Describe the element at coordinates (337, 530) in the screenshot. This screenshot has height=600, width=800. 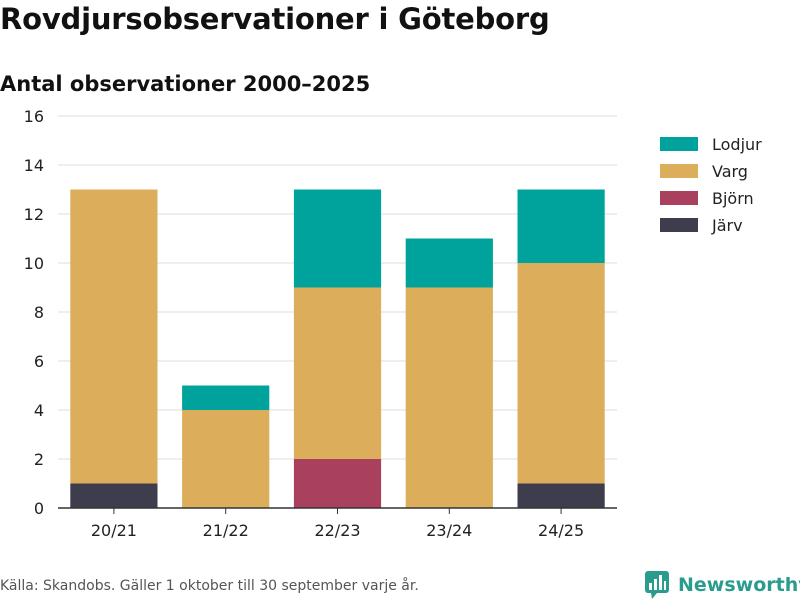
I see `x-tick-label: 22/23` at that location.